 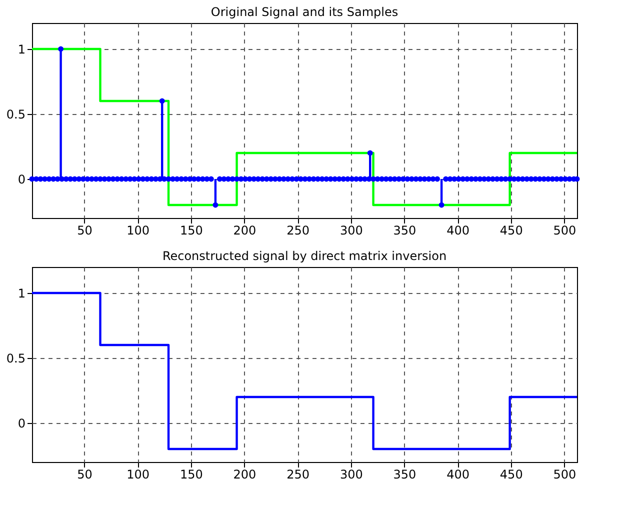 I want to click on chart-title: Reconstructed signal by direct matrix inversion, so click(x=304, y=256).